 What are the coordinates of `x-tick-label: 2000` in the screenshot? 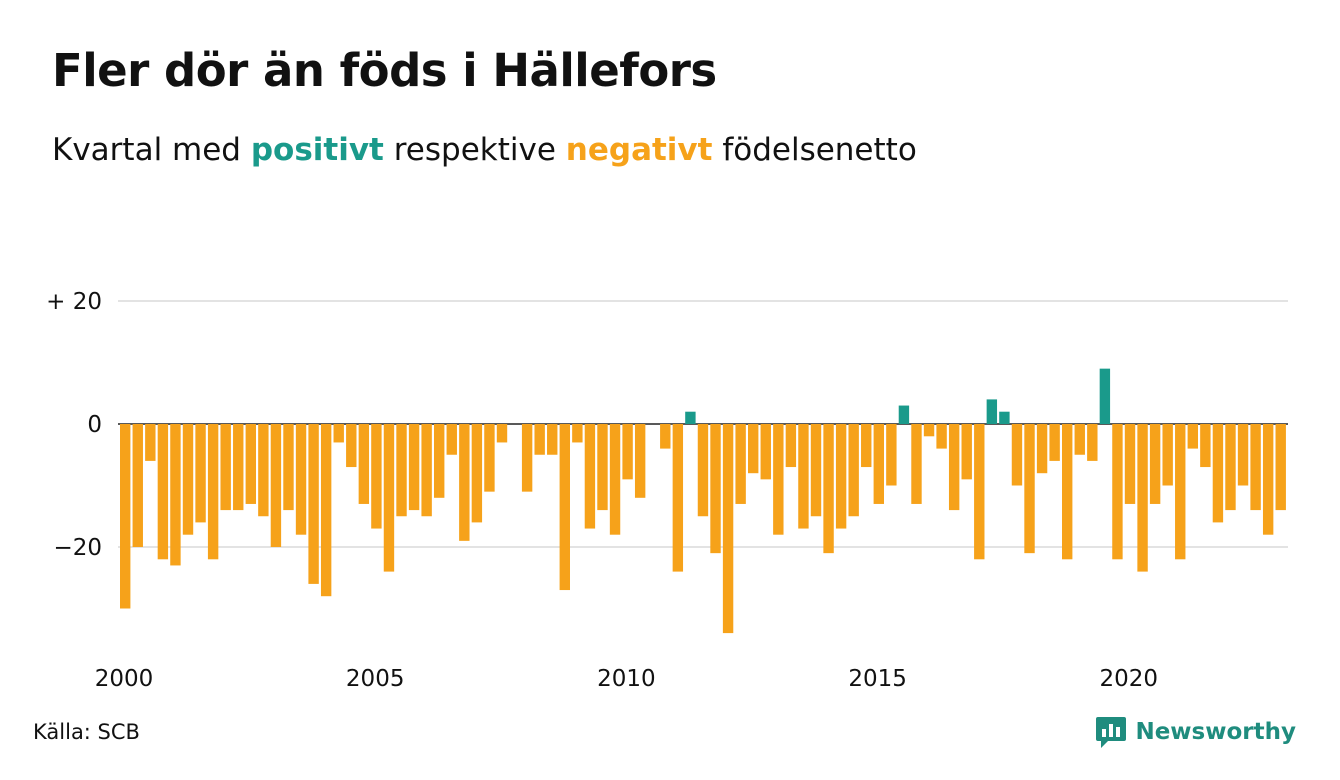 It's located at (124, 679).